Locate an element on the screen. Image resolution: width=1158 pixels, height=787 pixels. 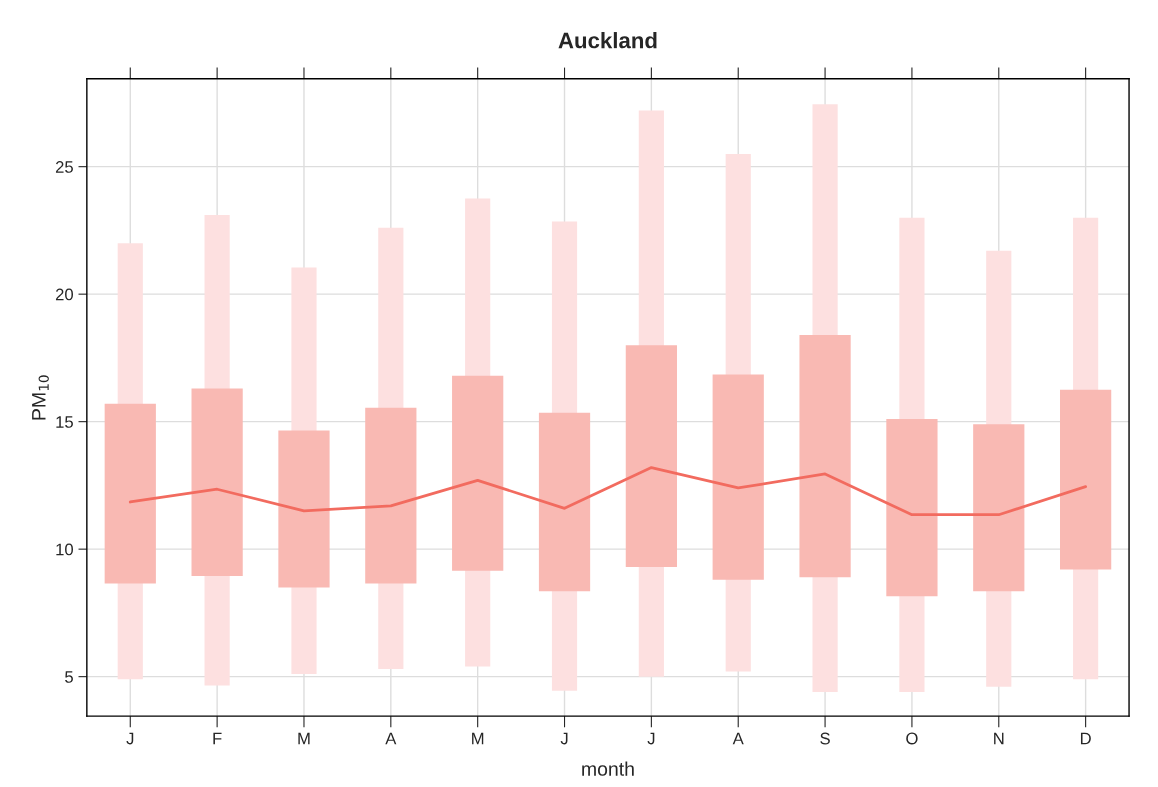
x-tick-label: D is located at coordinates (1085, 738).